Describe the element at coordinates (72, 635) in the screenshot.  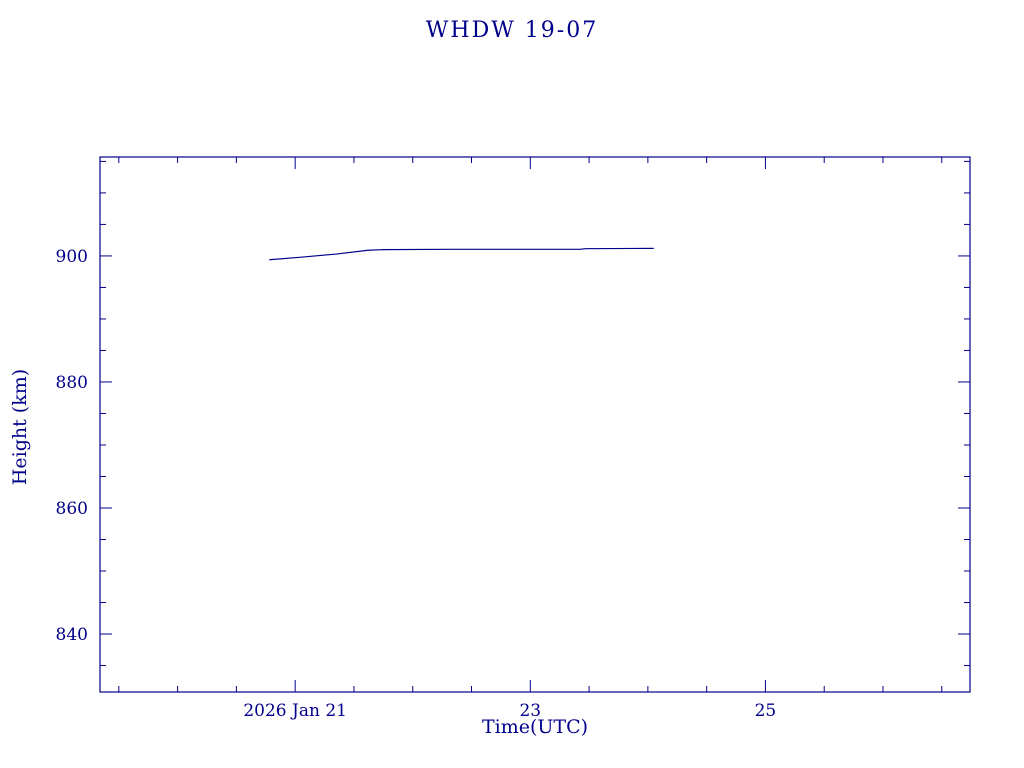
I see `y-tick-label: 840` at that location.